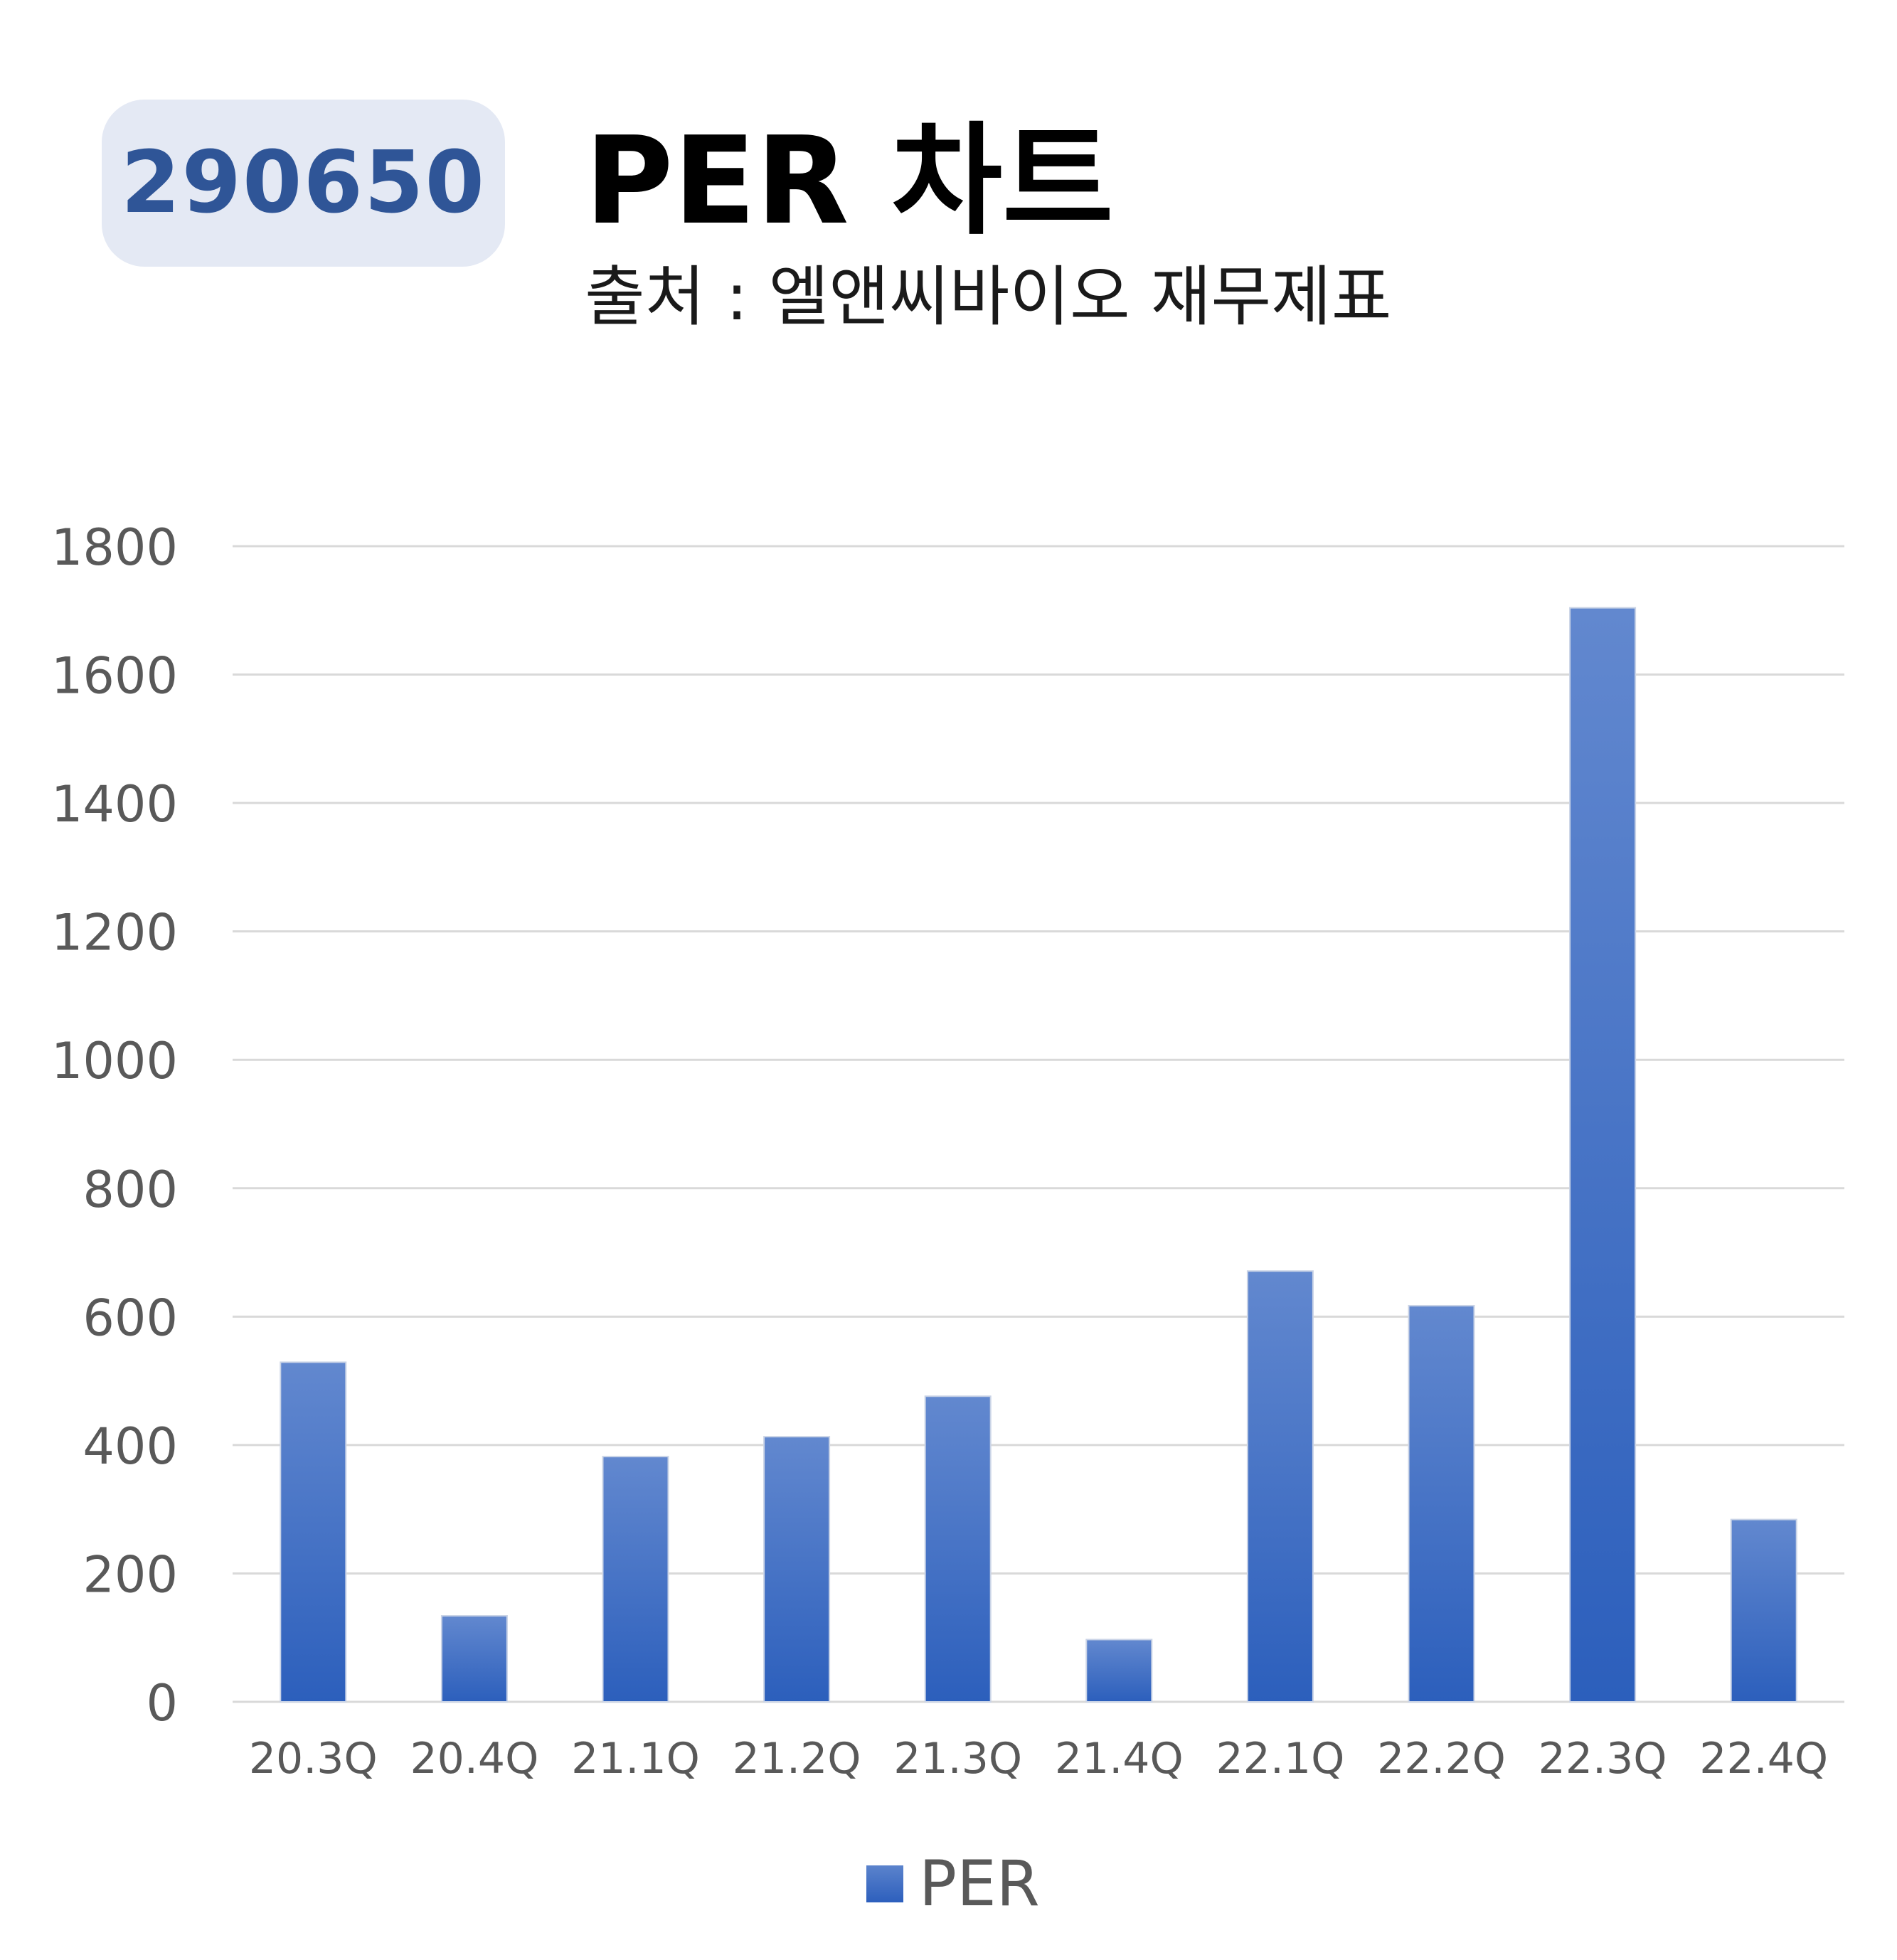 The height and width of the screenshot is (1960, 1897). Describe the element at coordinates (1603, 1155) in the screenshot. I see `bar-22.3Q` at that location.